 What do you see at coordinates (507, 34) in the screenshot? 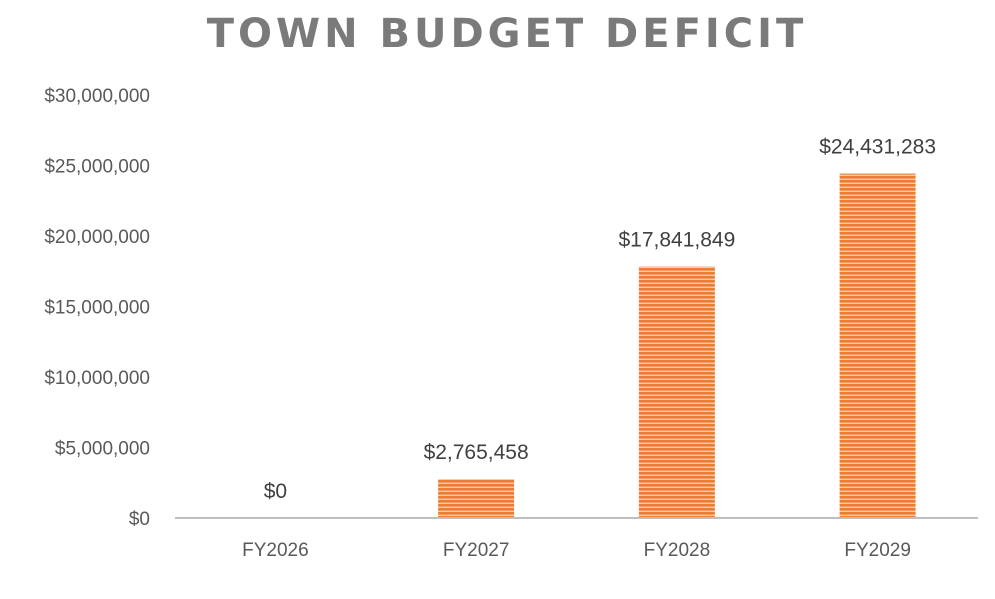
I see `chart-title: TOWN BUDGET DEFICIT` at bounding box center [507, 34].